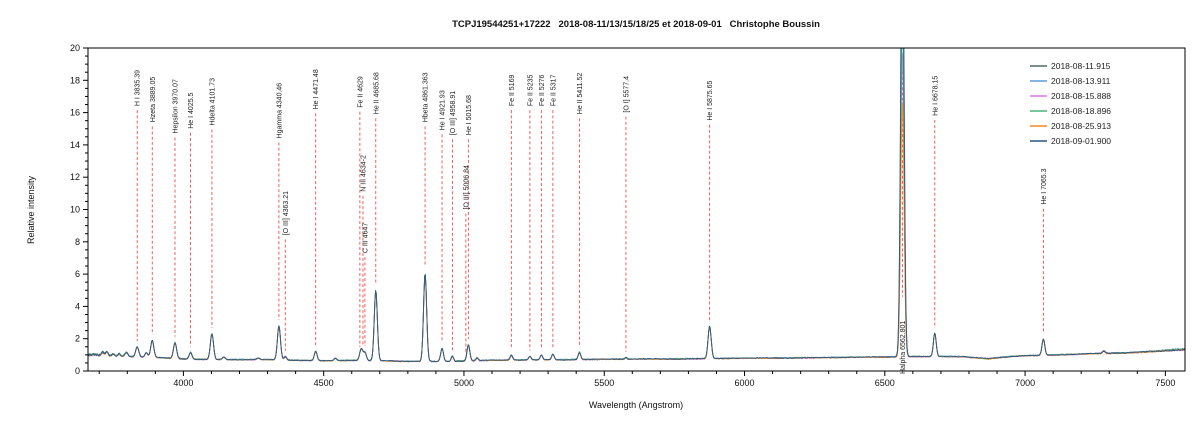  What do you see at coordinates (77, 306) in the screenshot?
I see `y-tick-label: 4` at bounding box center [77, 306].